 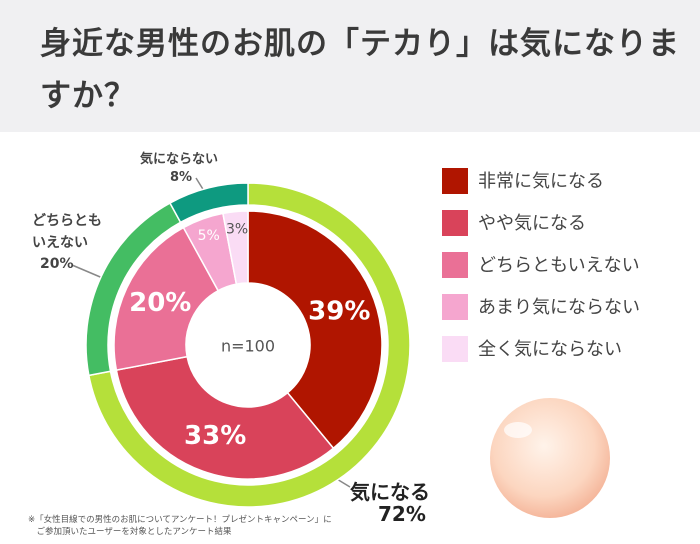 What do you see at coordinates (215, 436) in the screenshot?
I see `data-label: 33%` at bounding box center [215, 436].